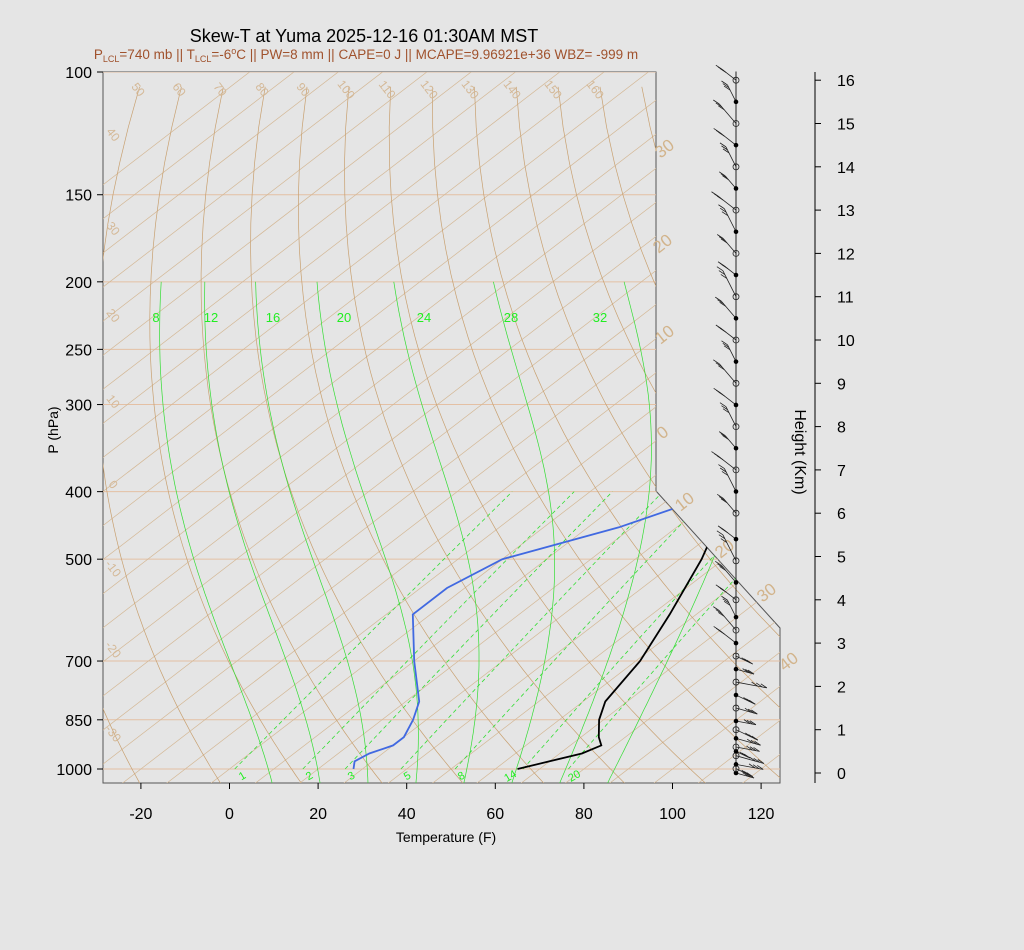  Describe the element at coordinates (229, 814) in the screenshot. I see `temperature-tick-label: 0` at that location.